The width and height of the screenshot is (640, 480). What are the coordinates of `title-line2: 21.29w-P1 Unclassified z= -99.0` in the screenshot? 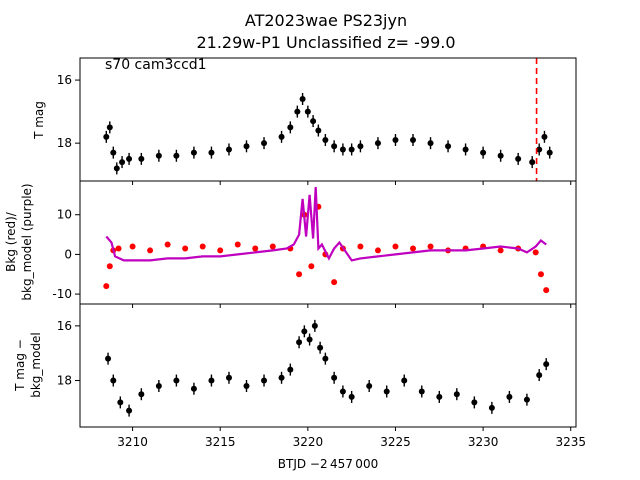 It's located at (325, 42).